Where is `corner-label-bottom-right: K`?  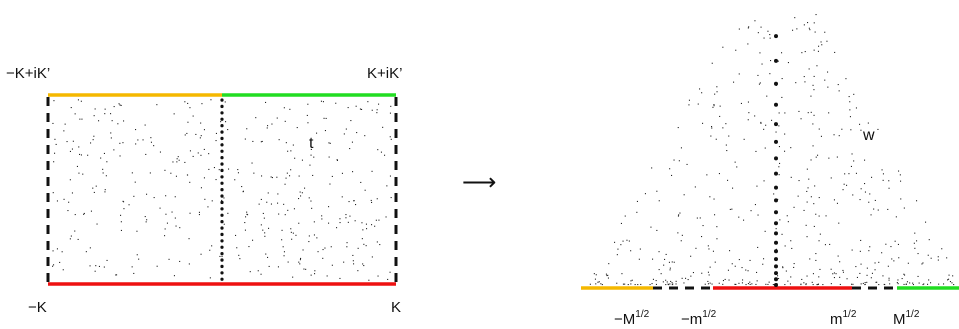
corner-label-bottom-right: K is located at coordinates (396, 307).